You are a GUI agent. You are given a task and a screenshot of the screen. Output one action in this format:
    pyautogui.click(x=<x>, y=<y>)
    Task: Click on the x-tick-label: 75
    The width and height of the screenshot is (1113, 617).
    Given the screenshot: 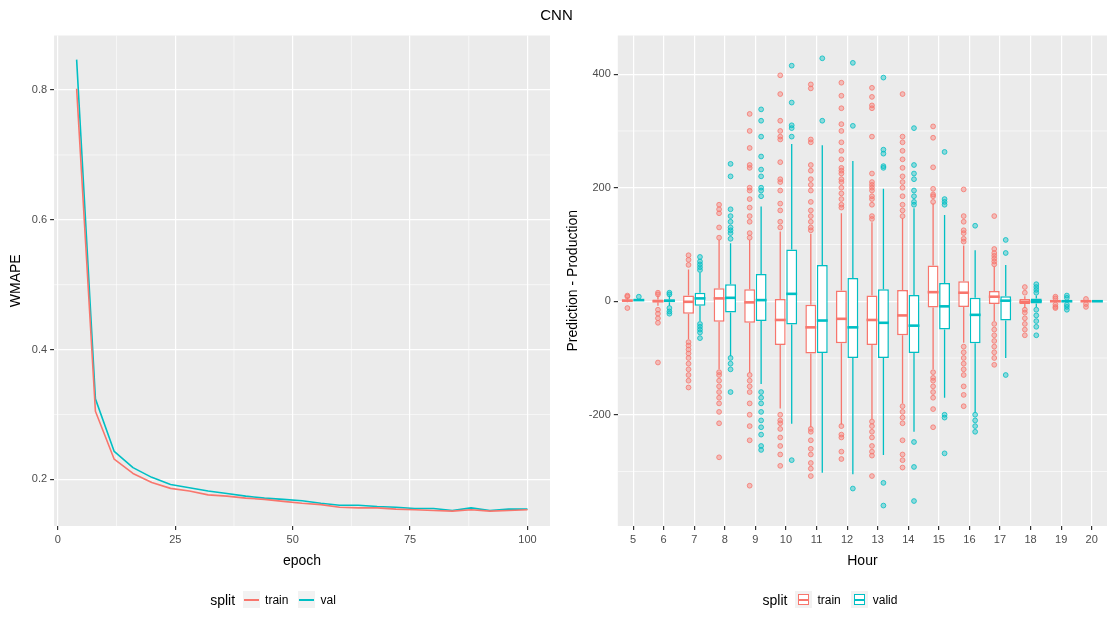 What is the action you would take?
    pyautogui.click(x=410, y=538)
    